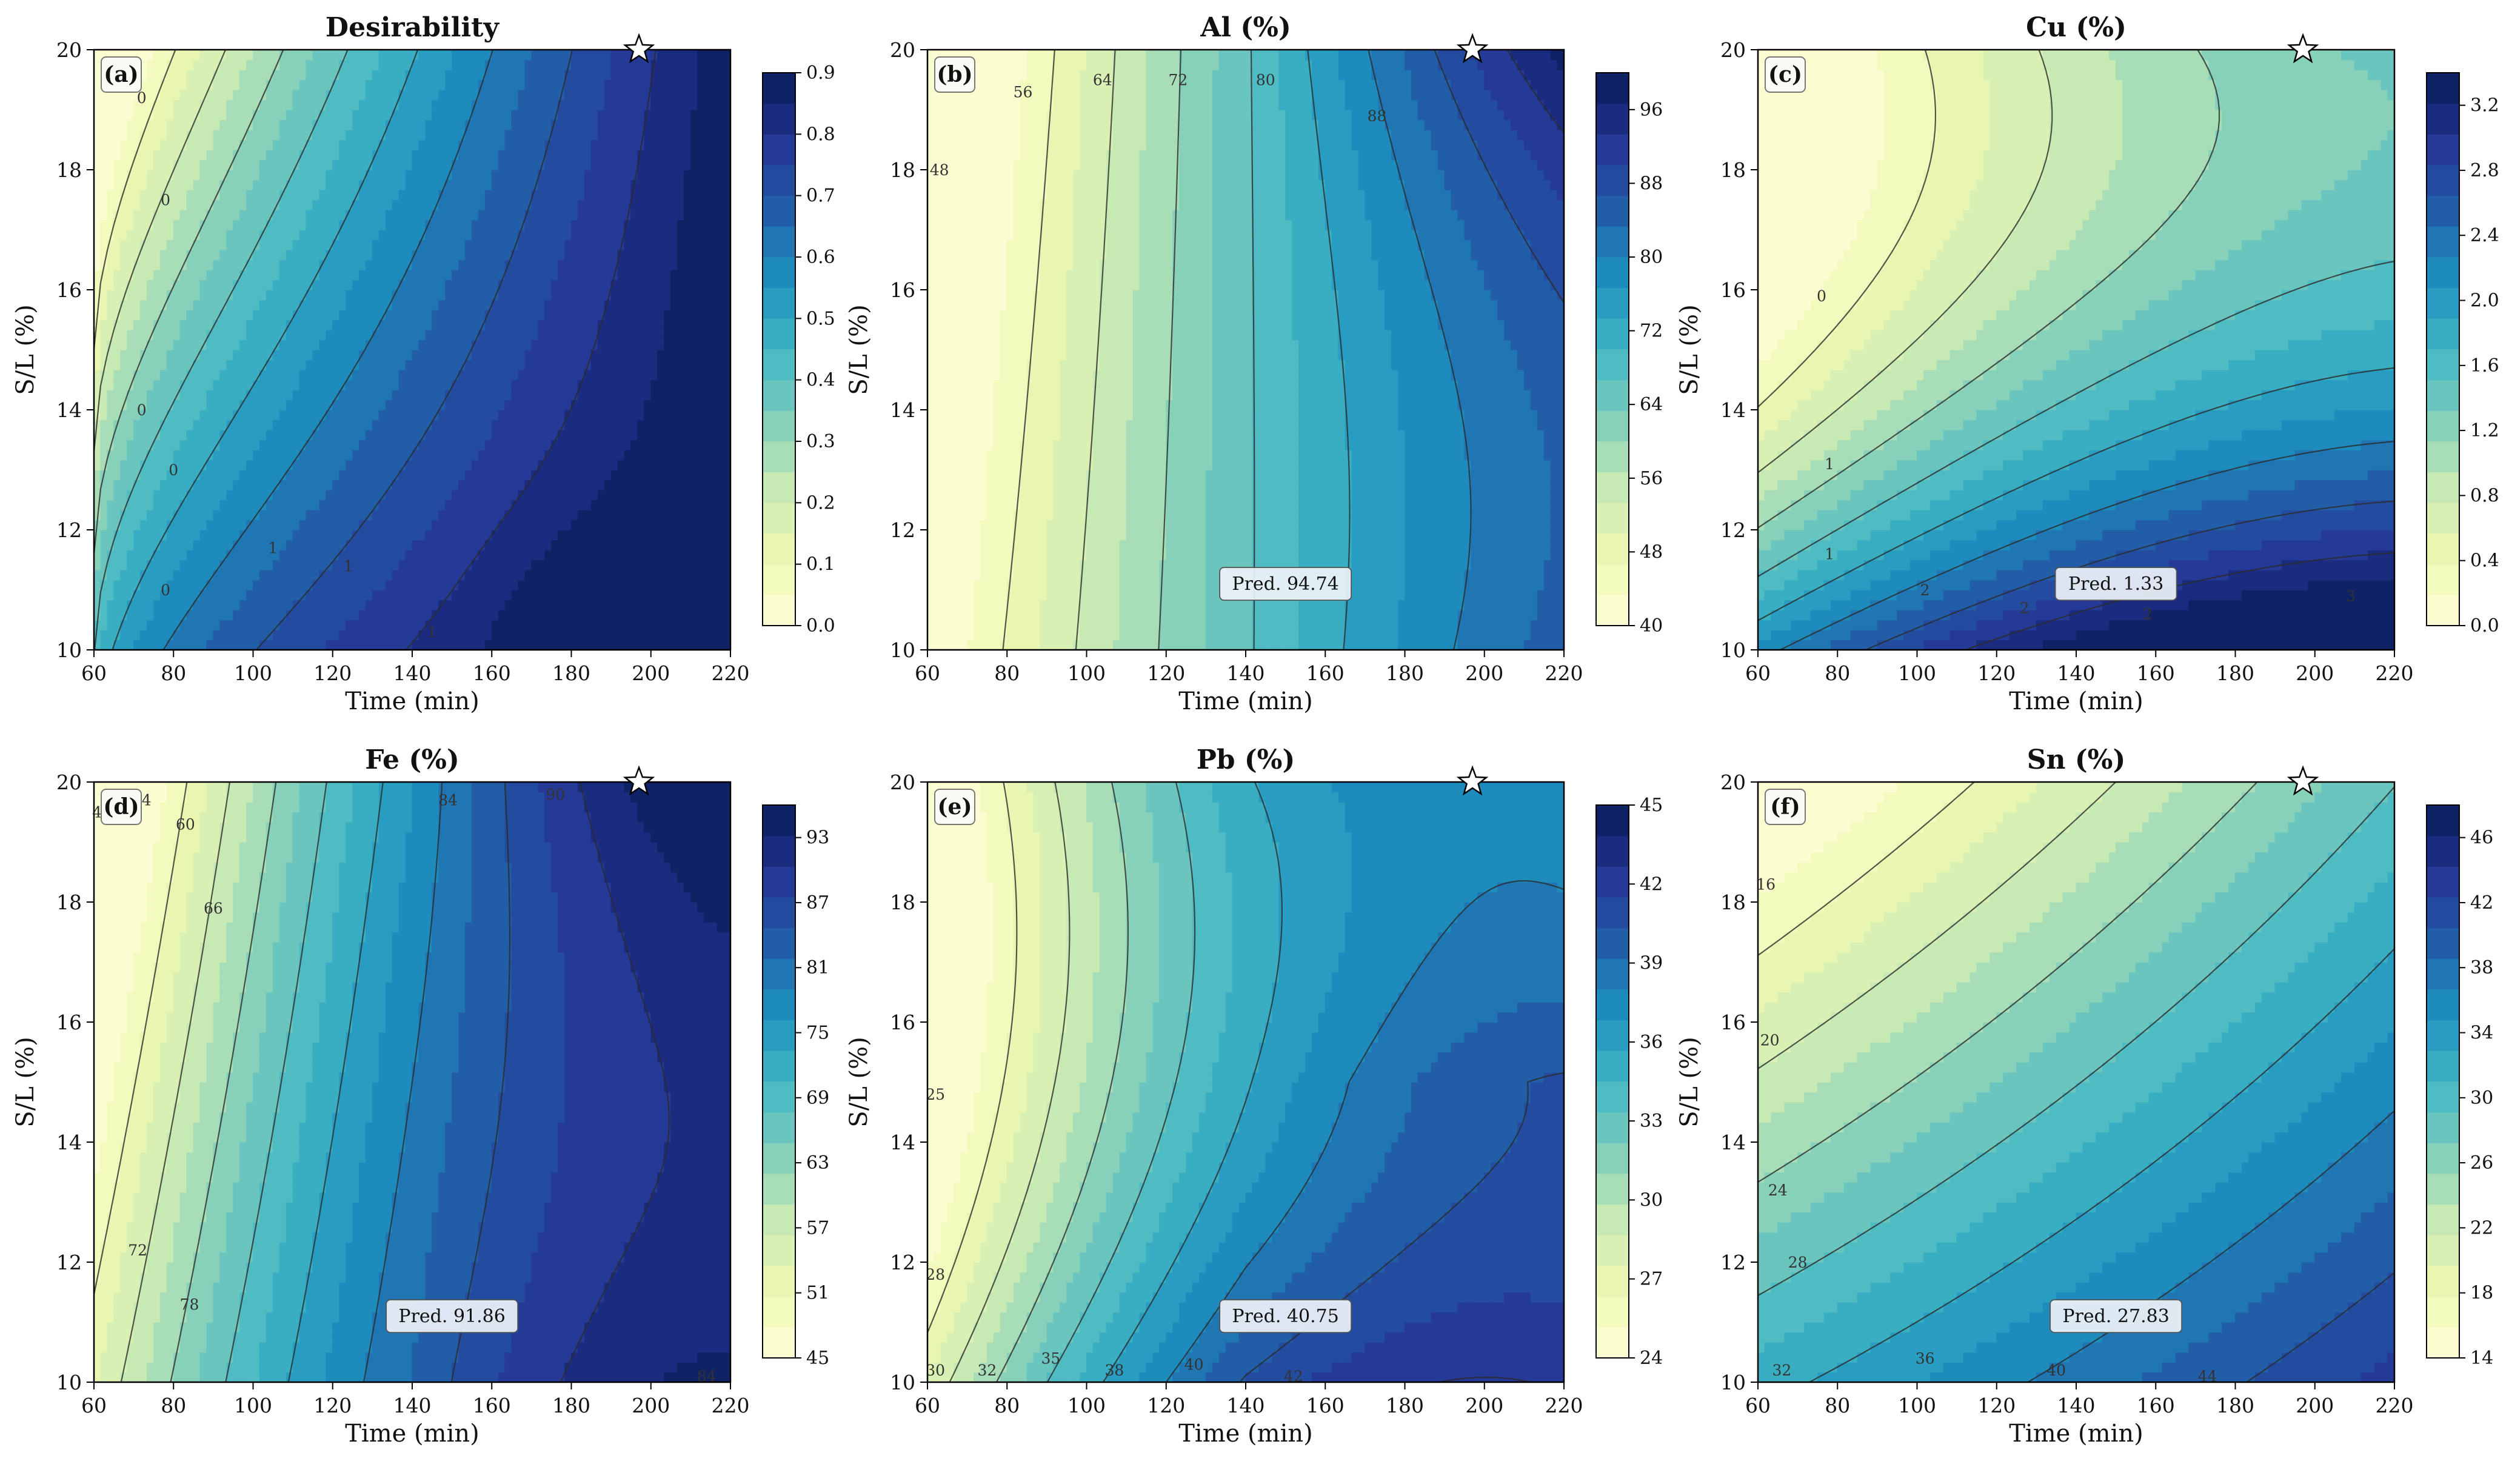 This screenshot has width=2509, height=1484. I want to click on panel-title: Cu (%), so click(2076, 27).